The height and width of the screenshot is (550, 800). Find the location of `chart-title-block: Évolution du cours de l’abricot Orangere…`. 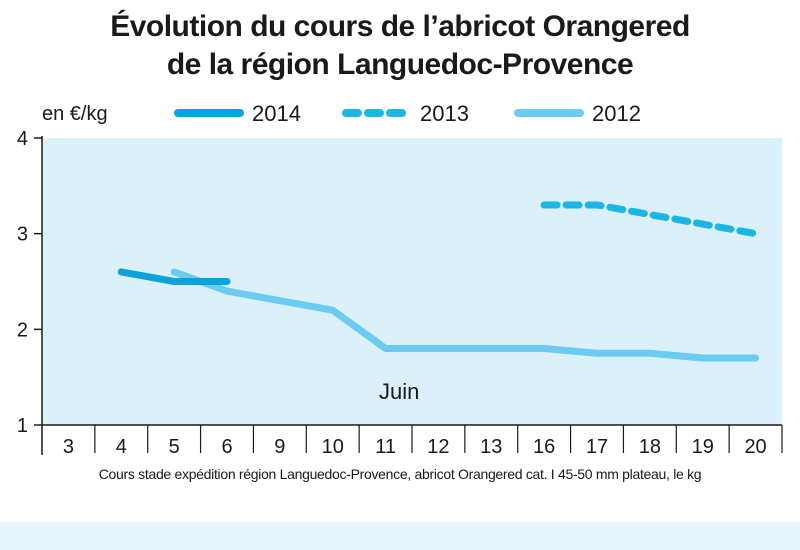

chart-title-block: Évolution du cours de l’abricot Orangere… is located at coordinates (400, 46).